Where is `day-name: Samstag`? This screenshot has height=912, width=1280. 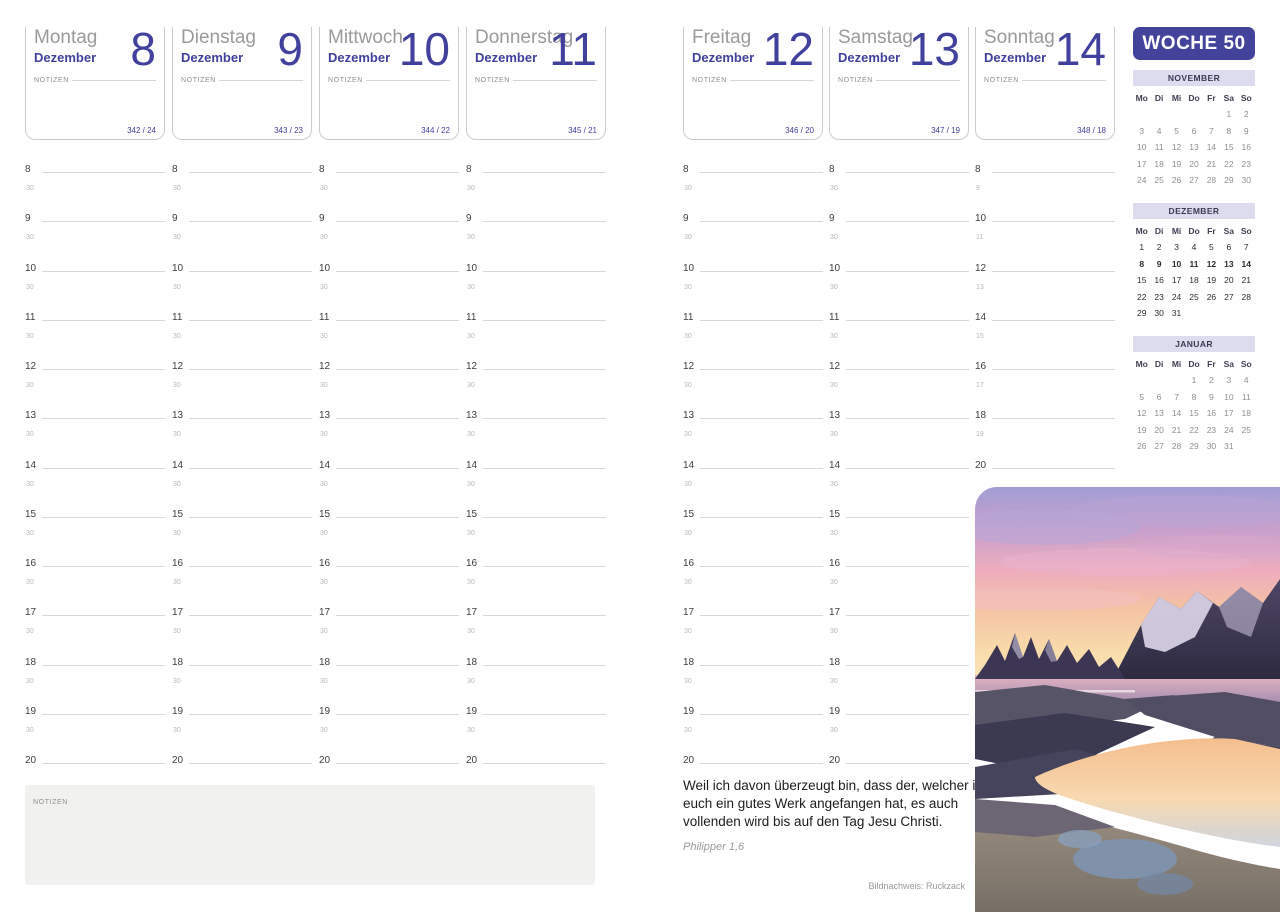 day-name: Samstag is located at coordinates (875, 37).